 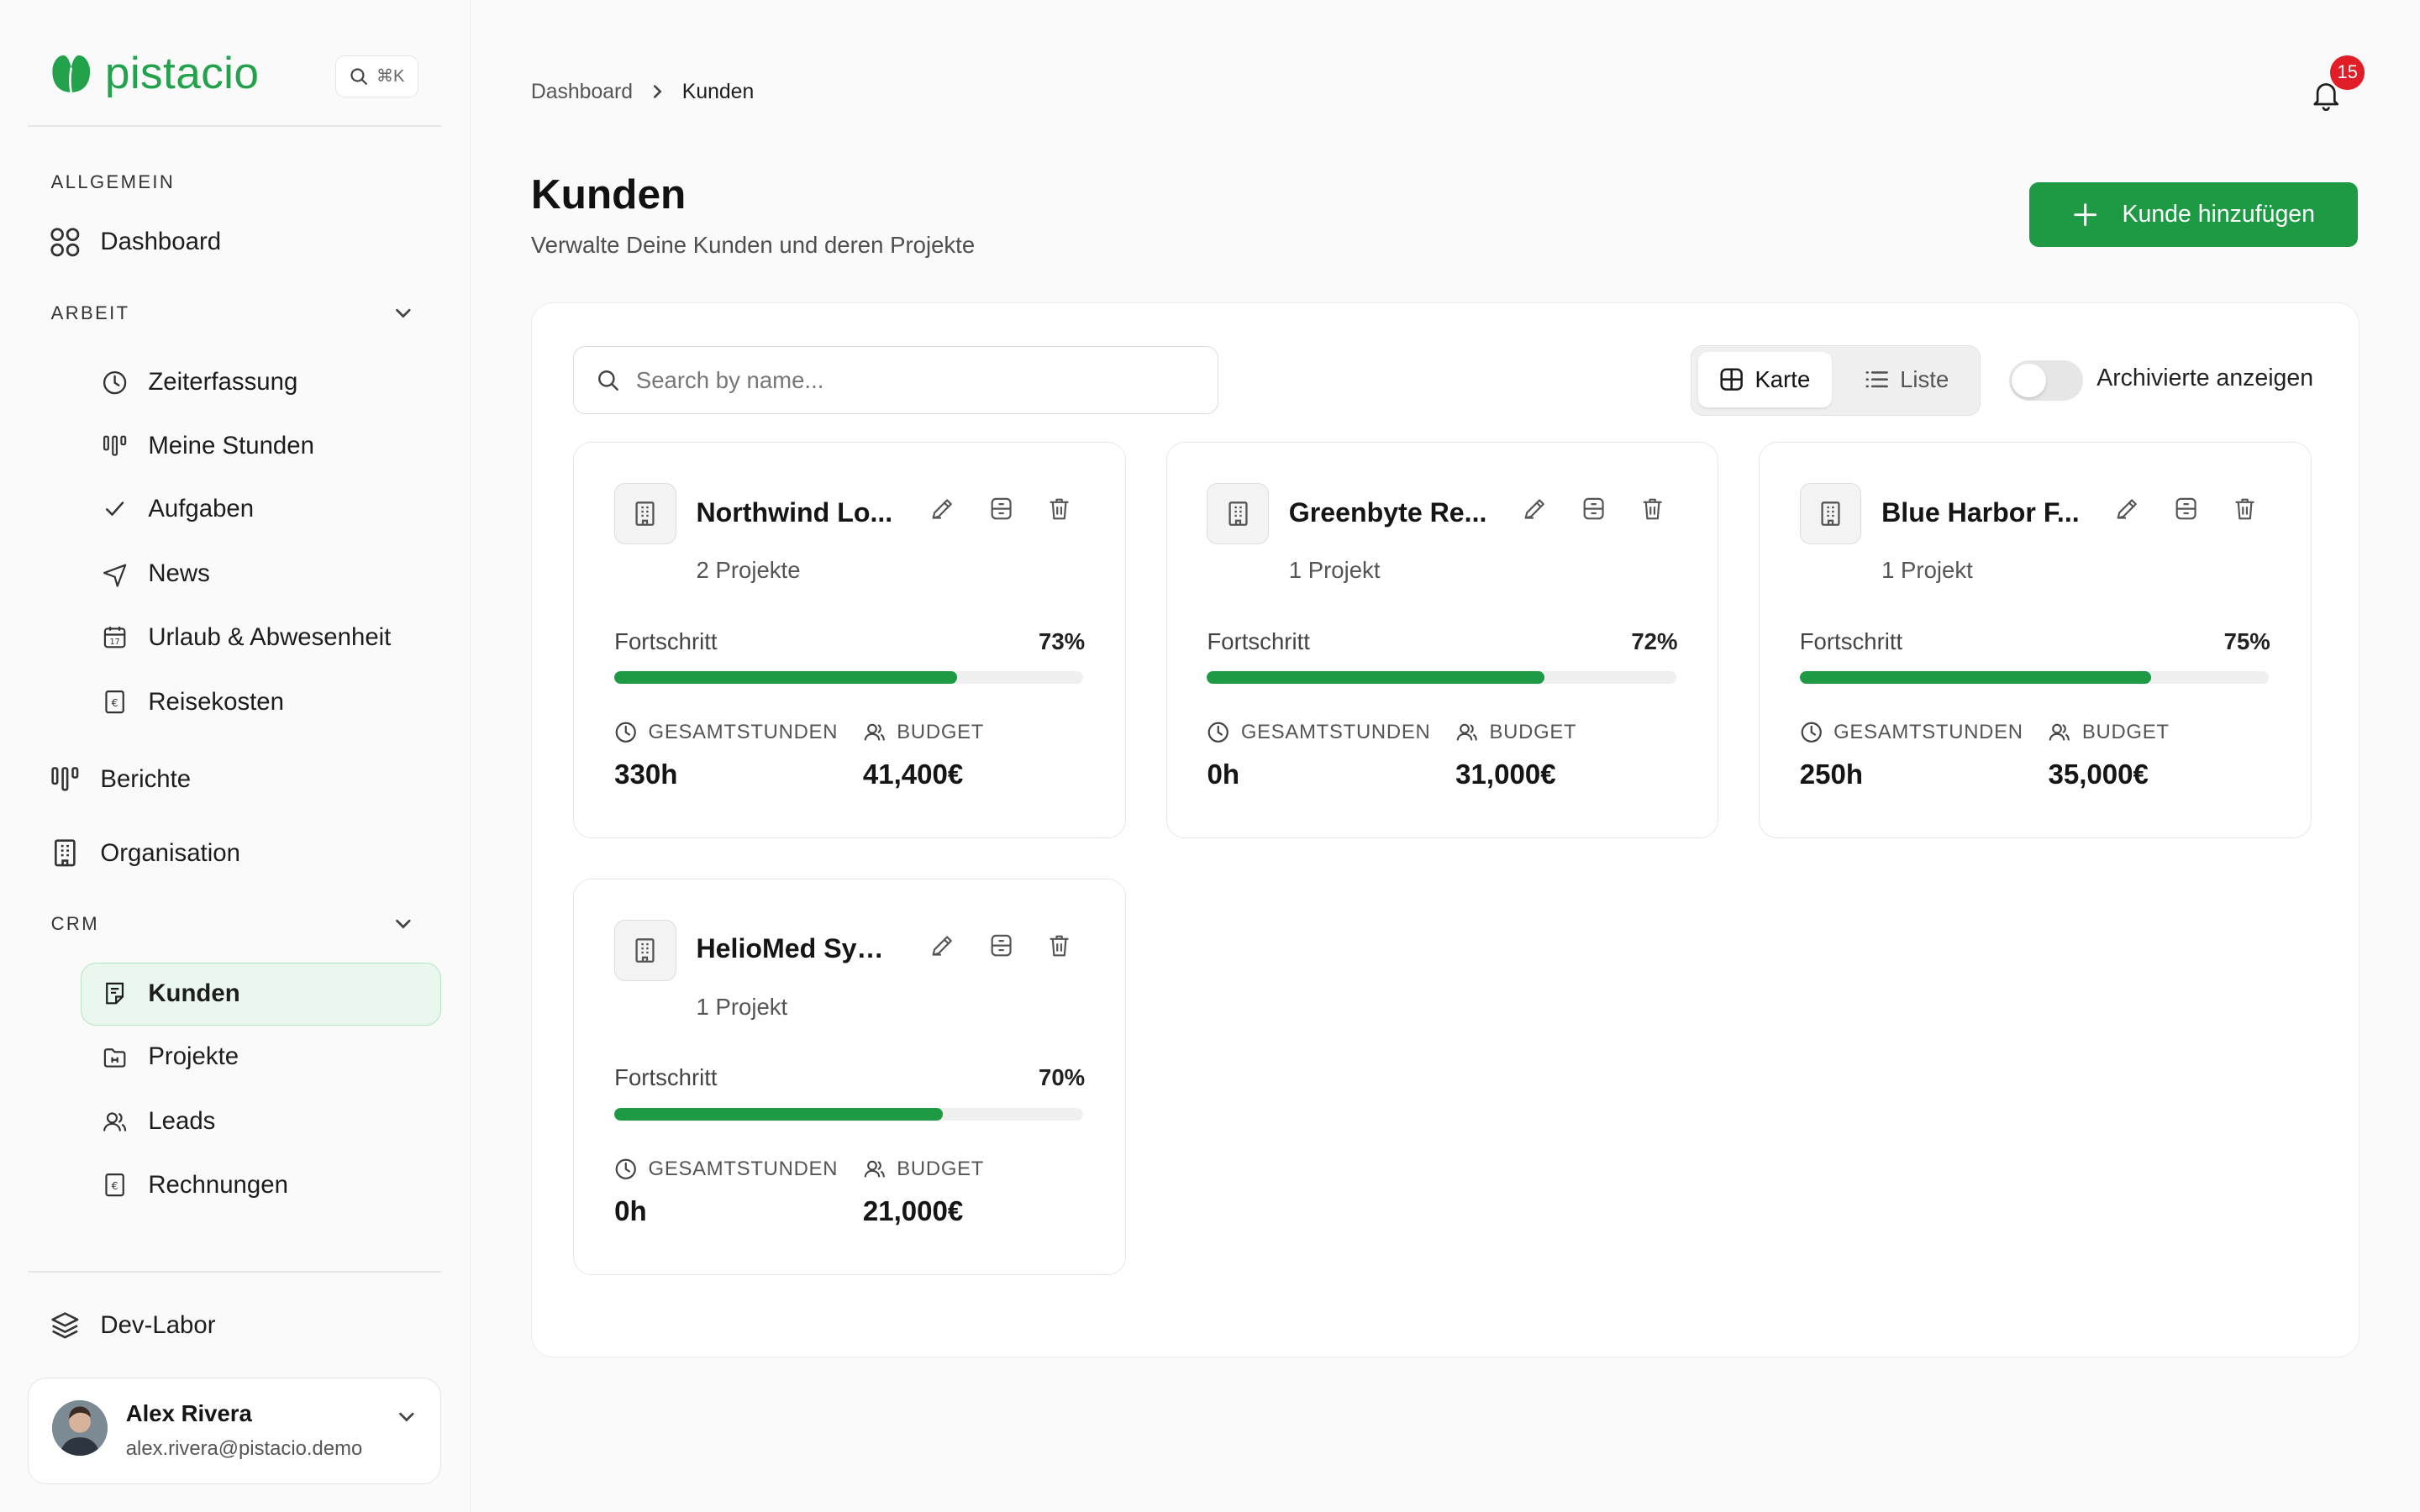 I want to click on sidebar-item-label: Urlaub & Abwesenheit, so click(x=270, y=636).